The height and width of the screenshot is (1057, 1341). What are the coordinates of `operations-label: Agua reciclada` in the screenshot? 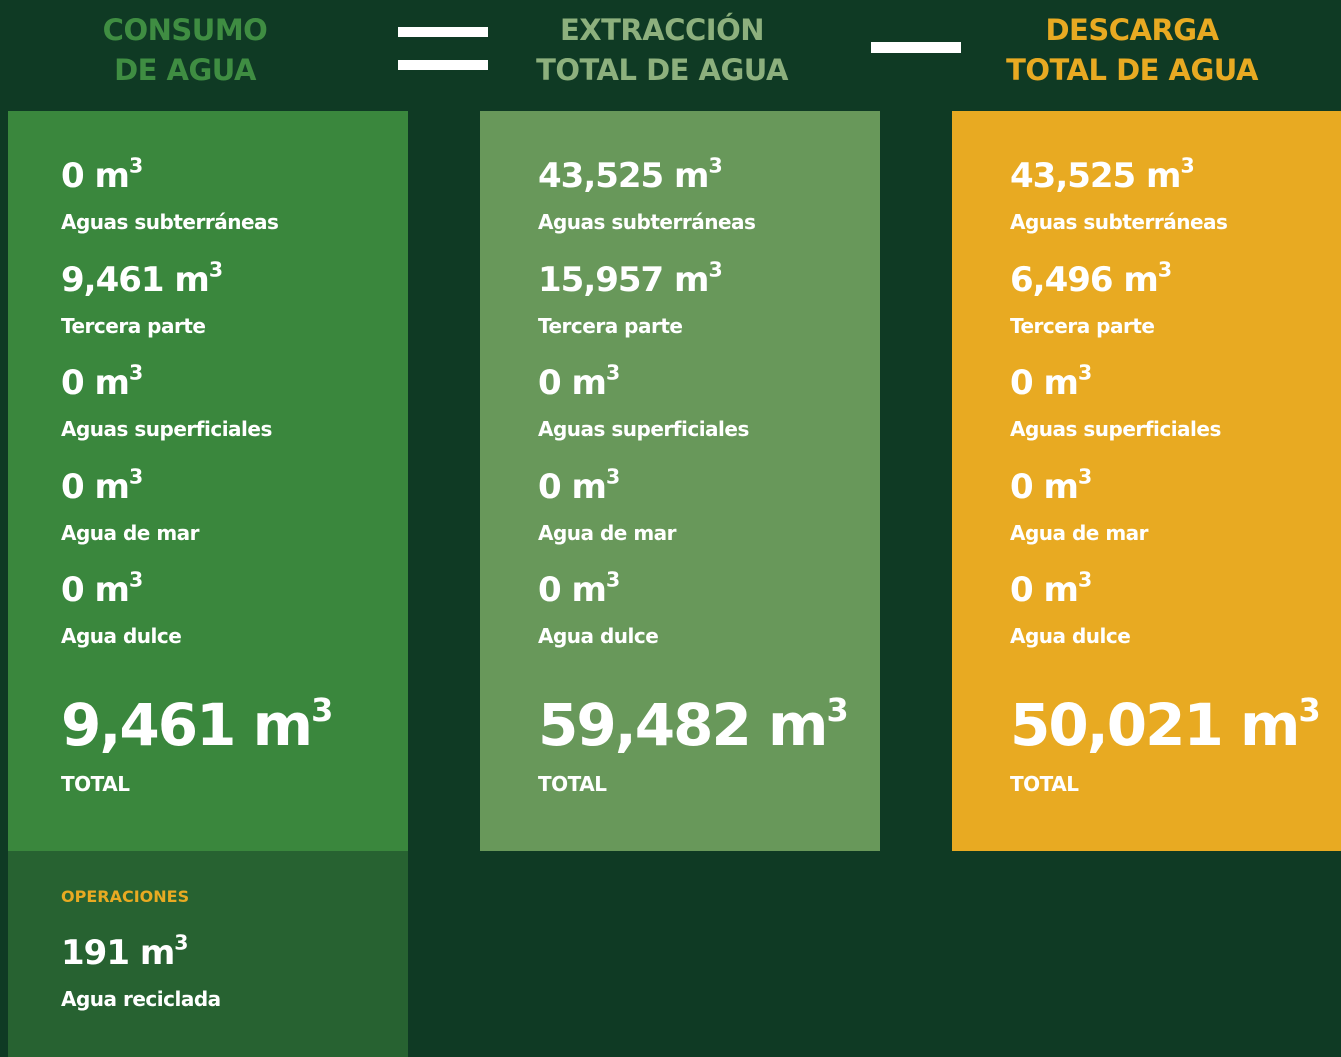 It's located at (141, 999).